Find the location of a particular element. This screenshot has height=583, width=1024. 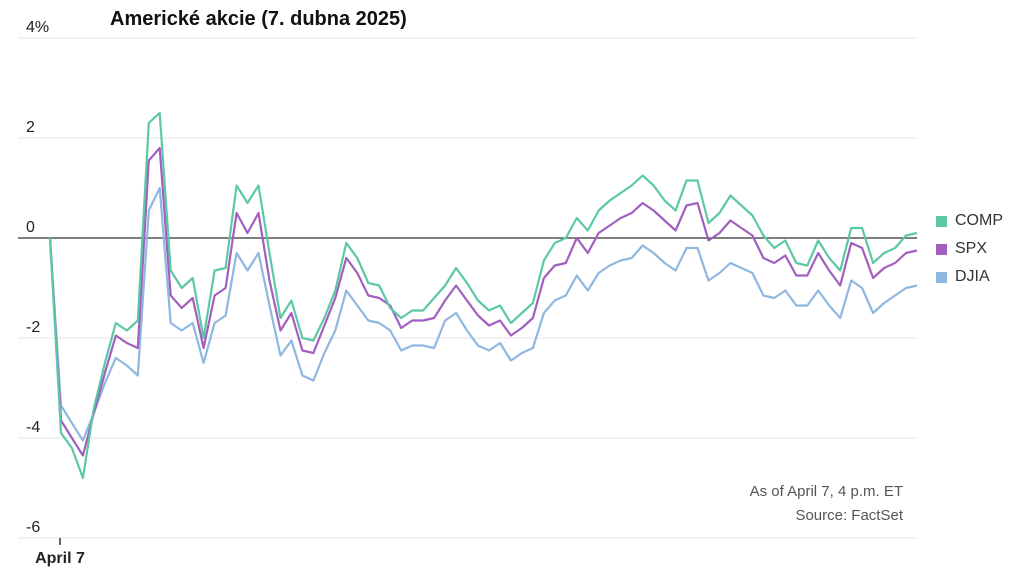

legend-swatch-djia is located at coordinates (941, 277).